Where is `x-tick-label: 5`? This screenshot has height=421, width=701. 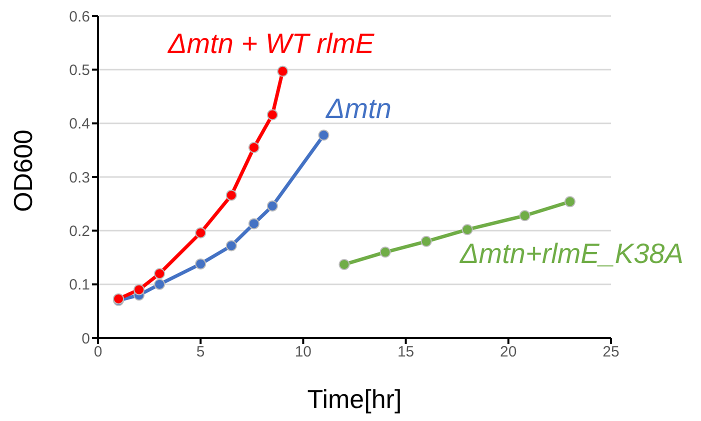
x-tick-label: 5 is located at coordinates (200, 352).